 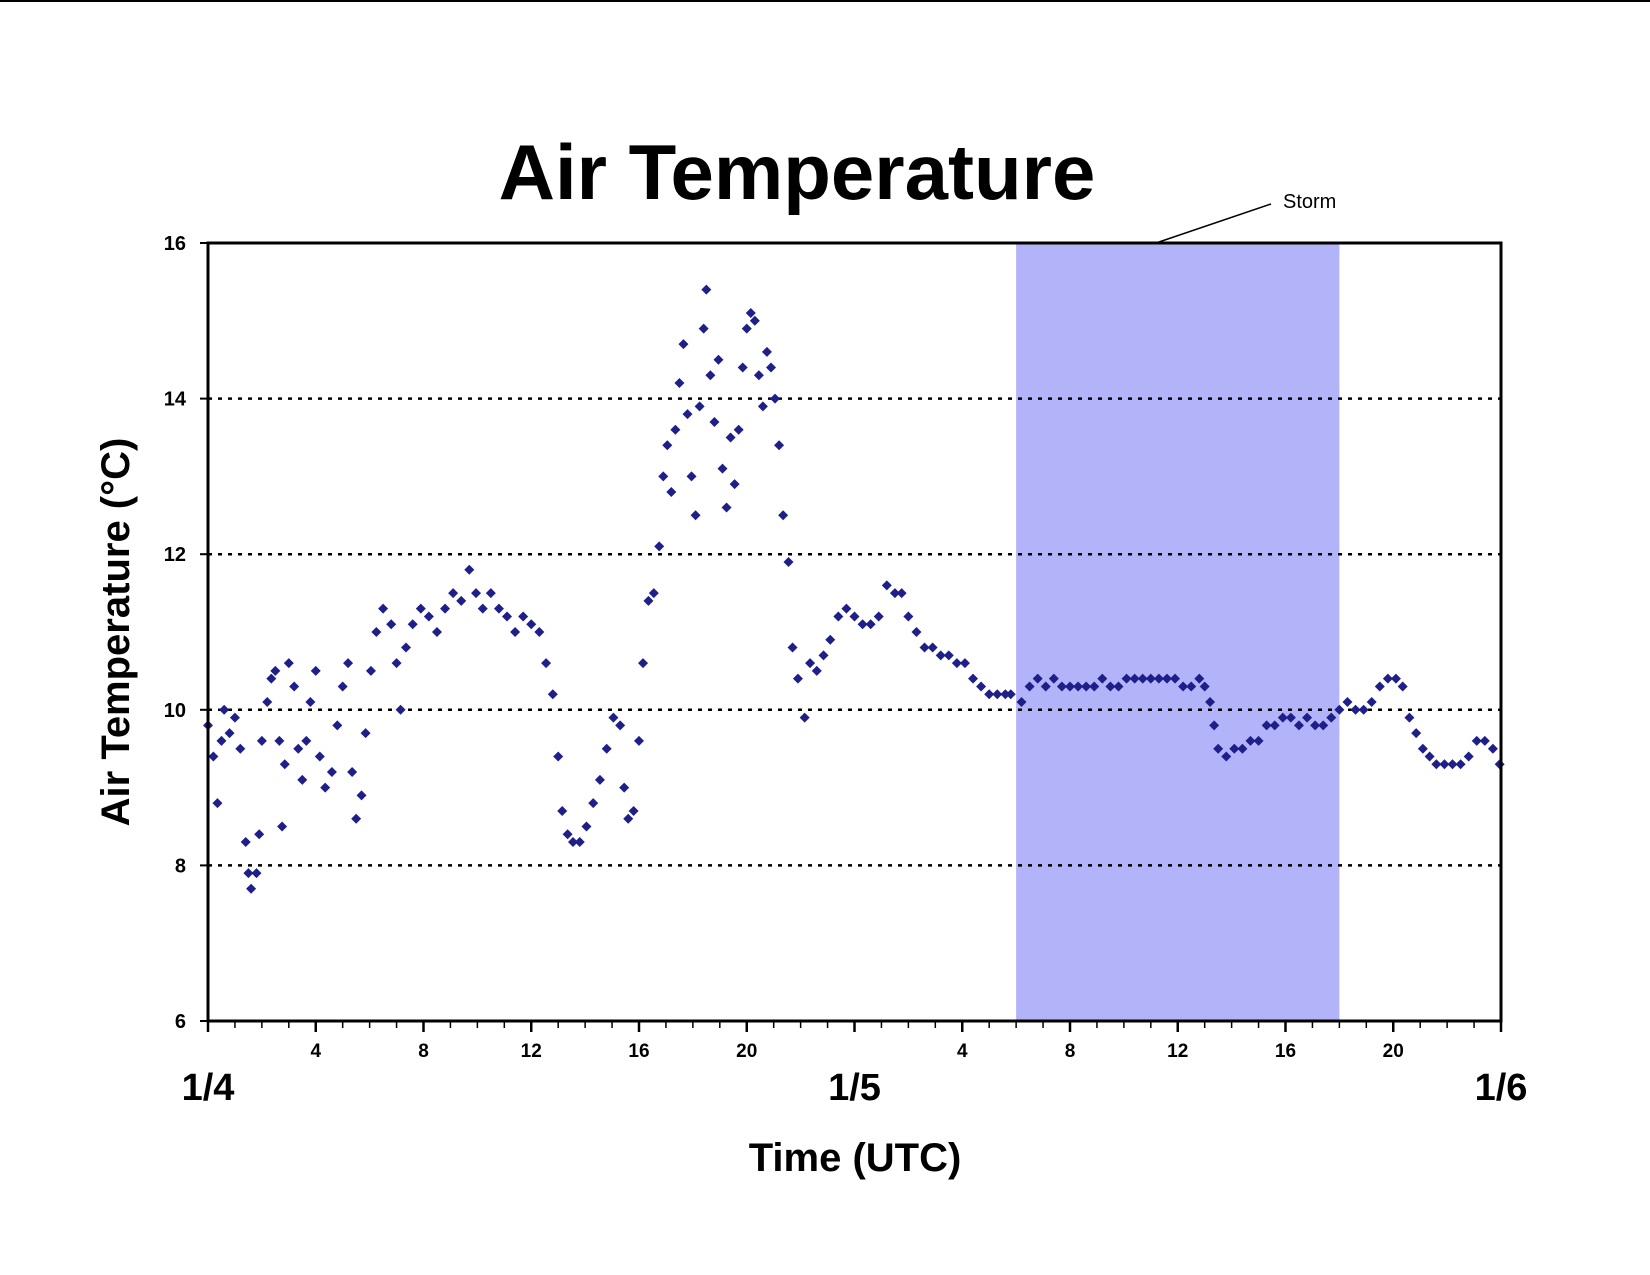 I want to click on x-day-label: 1/5, so click(x=854, y=1088).